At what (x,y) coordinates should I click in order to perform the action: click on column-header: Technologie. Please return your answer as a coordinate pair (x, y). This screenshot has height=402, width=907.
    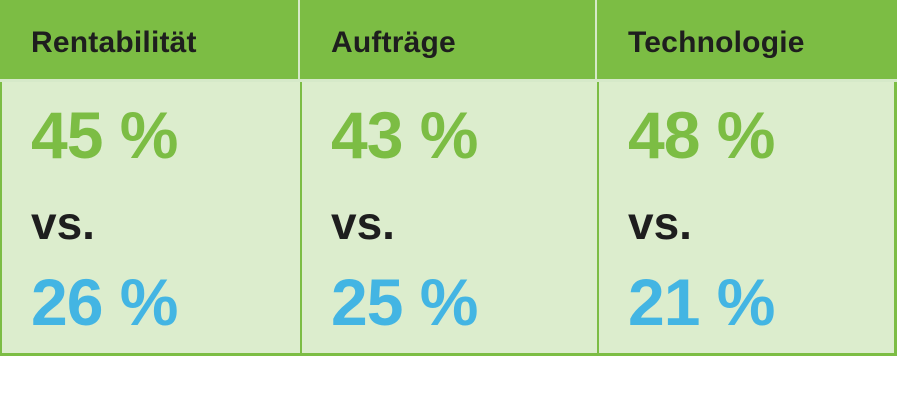
    Looking at the image, I should click on (747, 41).